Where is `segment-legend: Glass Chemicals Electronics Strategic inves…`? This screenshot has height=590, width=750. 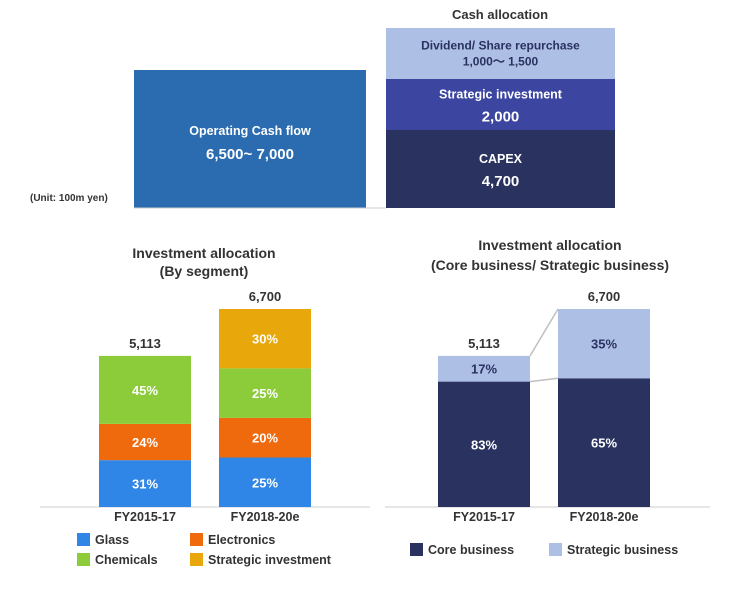 segment-legend: Glass Chemicals Electronics Strategic inves… is located at coordinates (204, 550).